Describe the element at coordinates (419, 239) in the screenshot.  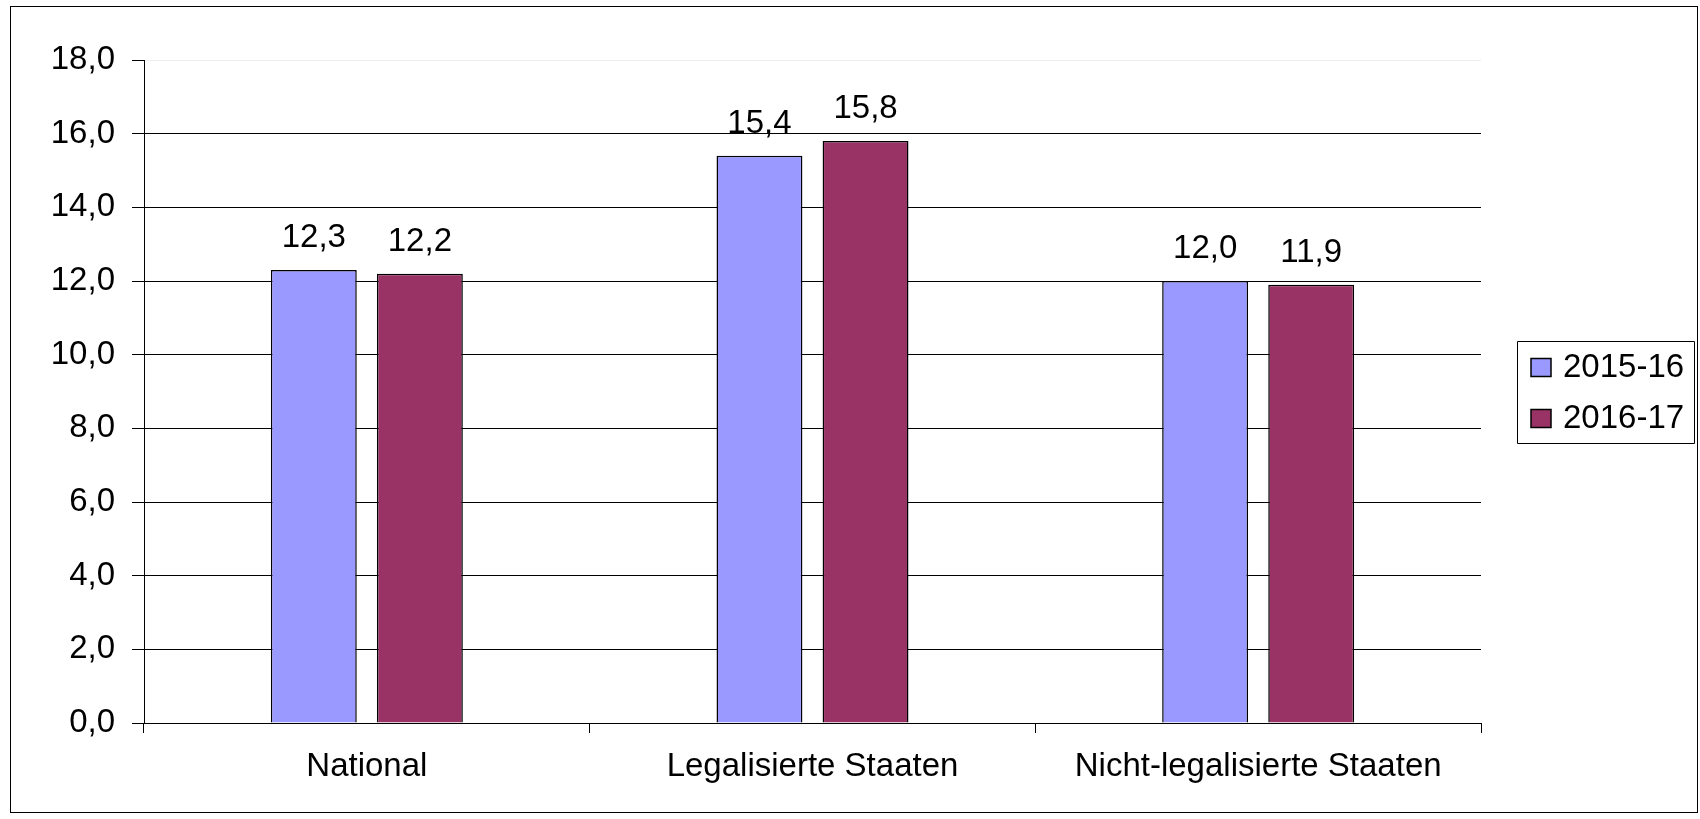
I see `data-label: 12,2` at that location.